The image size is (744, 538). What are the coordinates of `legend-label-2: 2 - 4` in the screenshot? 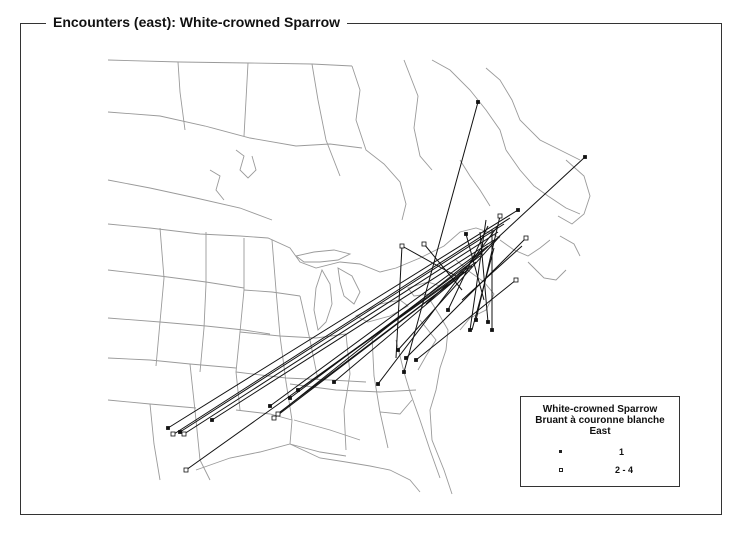 It's located at (624, 470).